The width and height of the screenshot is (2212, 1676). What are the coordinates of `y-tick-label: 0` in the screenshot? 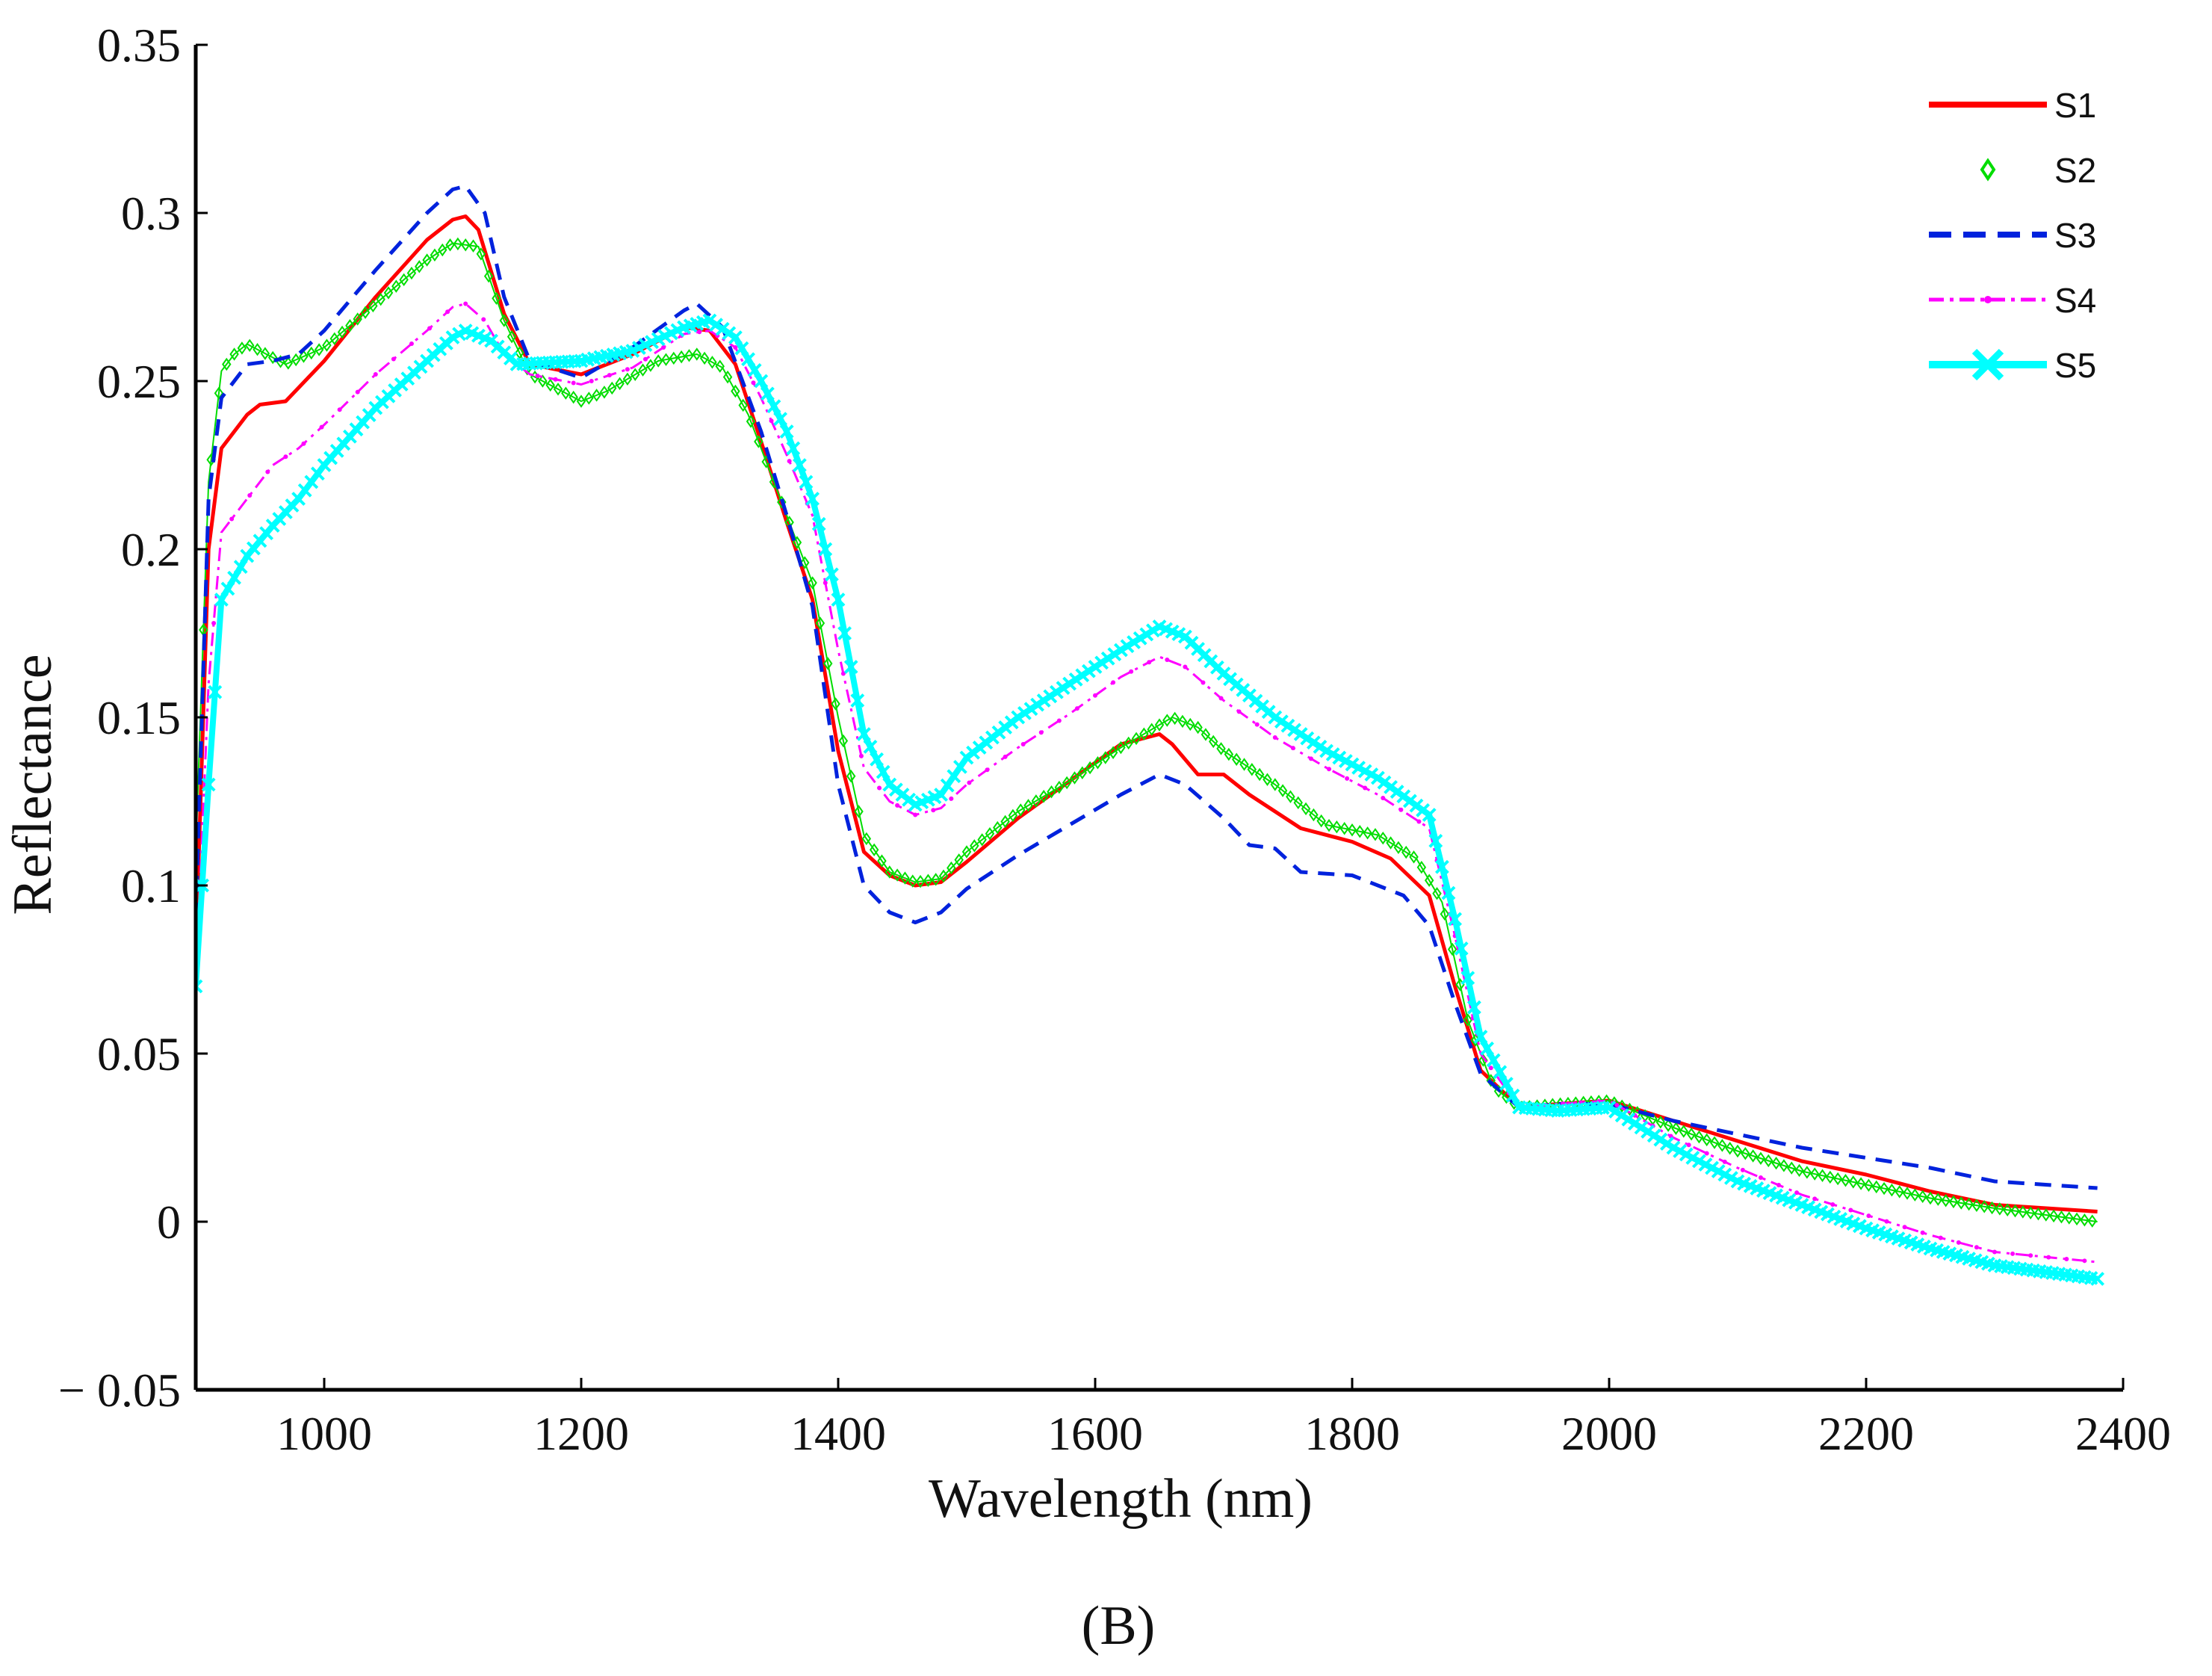 It's located at (169, 1222).